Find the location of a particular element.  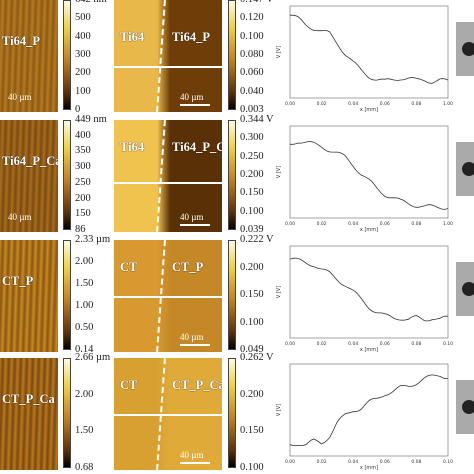

topography-label: Ti64_P is located at coordinates (21, 41).